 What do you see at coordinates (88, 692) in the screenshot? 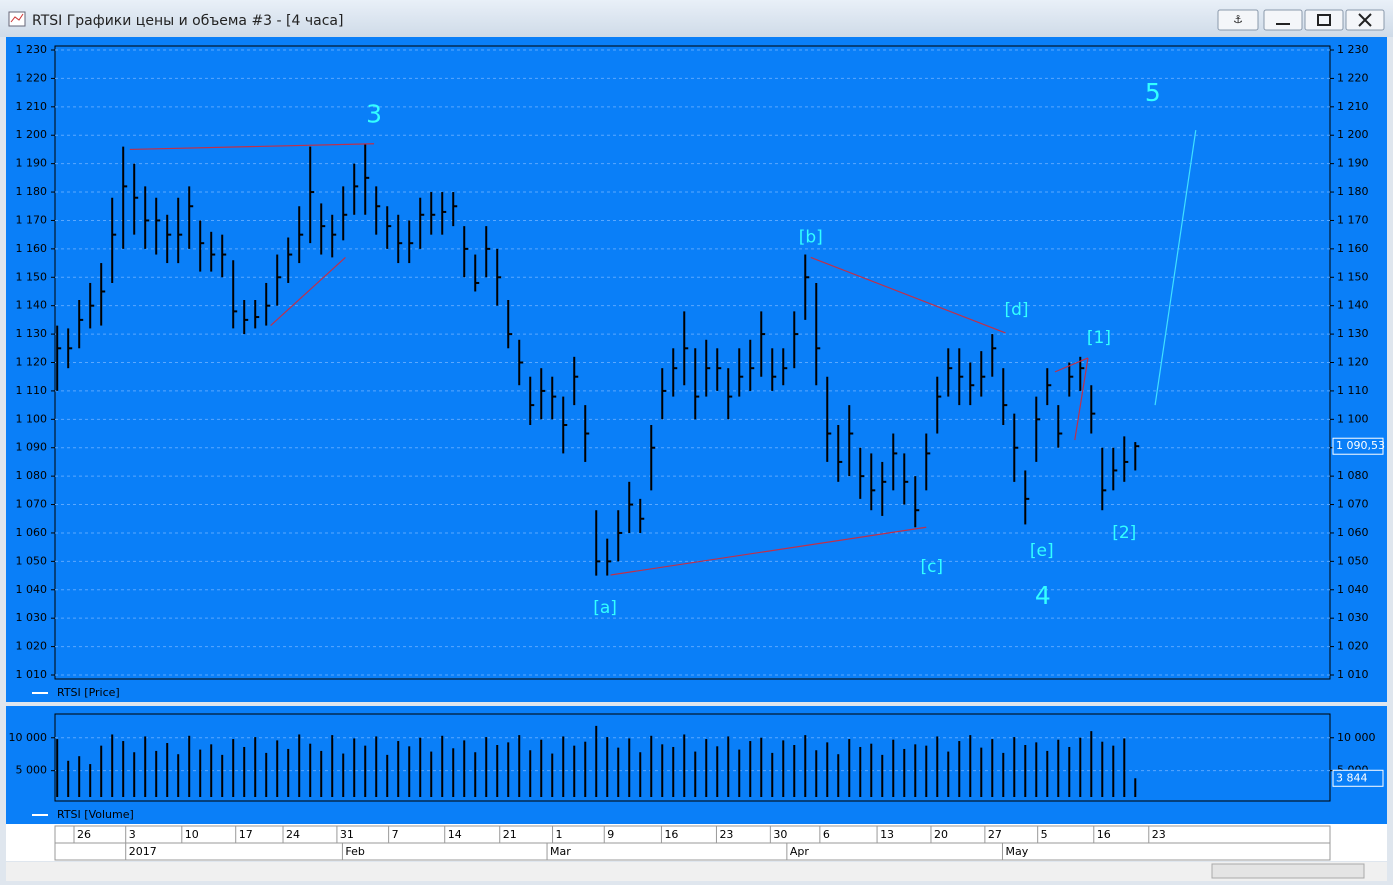
I see `legend-label: RTSI [Price]` at bounding box center [88, 692].